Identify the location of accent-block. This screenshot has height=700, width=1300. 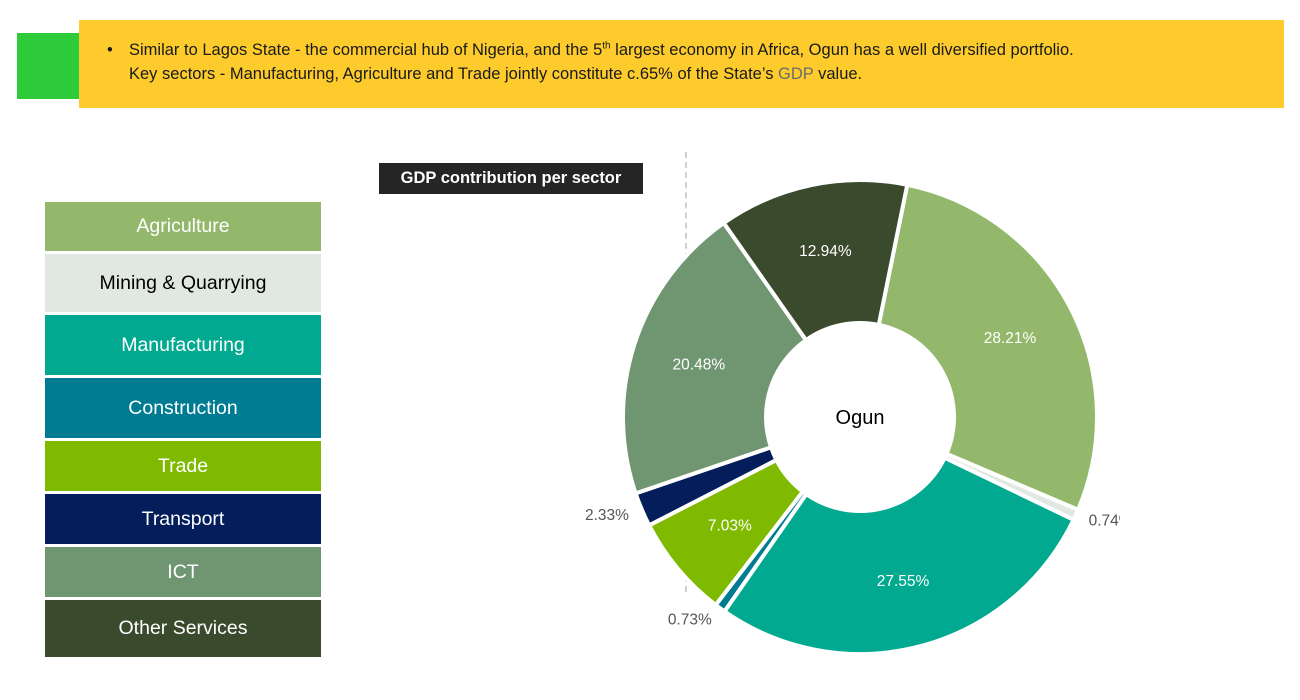
(49, 66).